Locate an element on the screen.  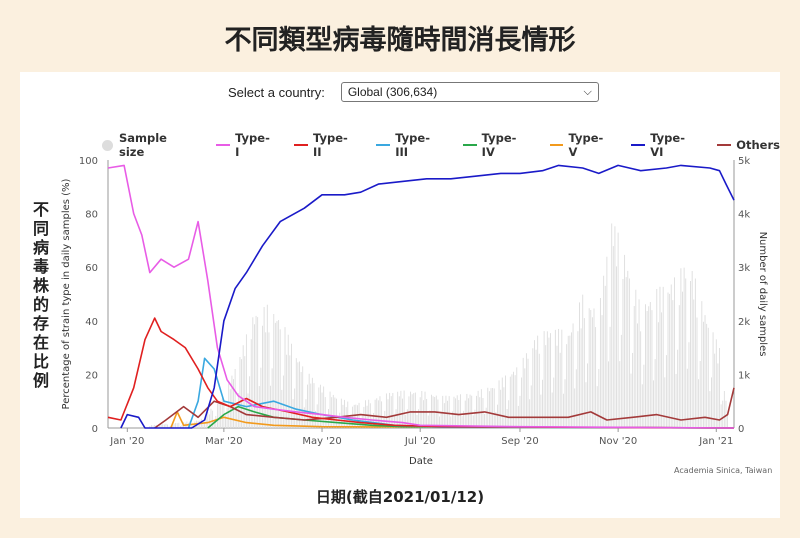
y-tick-left: 80 is located at coordinates (91, 215).